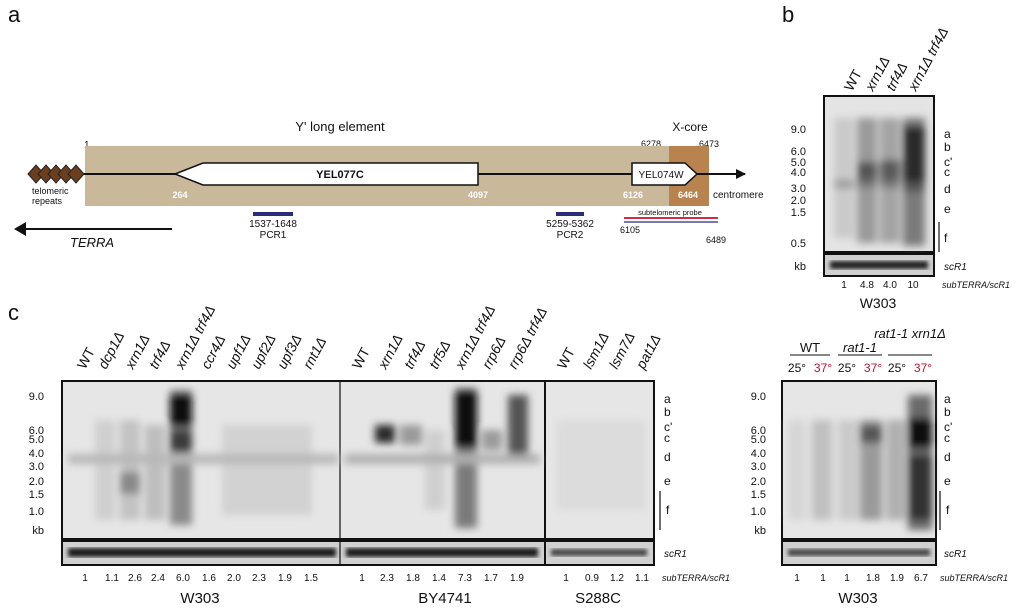 Image resolution: width=1024 pixels, height=609 pixels. What do you see at coordinates (879, 265) in the screenshot?
I see `blot-b-scr1-band` at bounding box center [879, 265].